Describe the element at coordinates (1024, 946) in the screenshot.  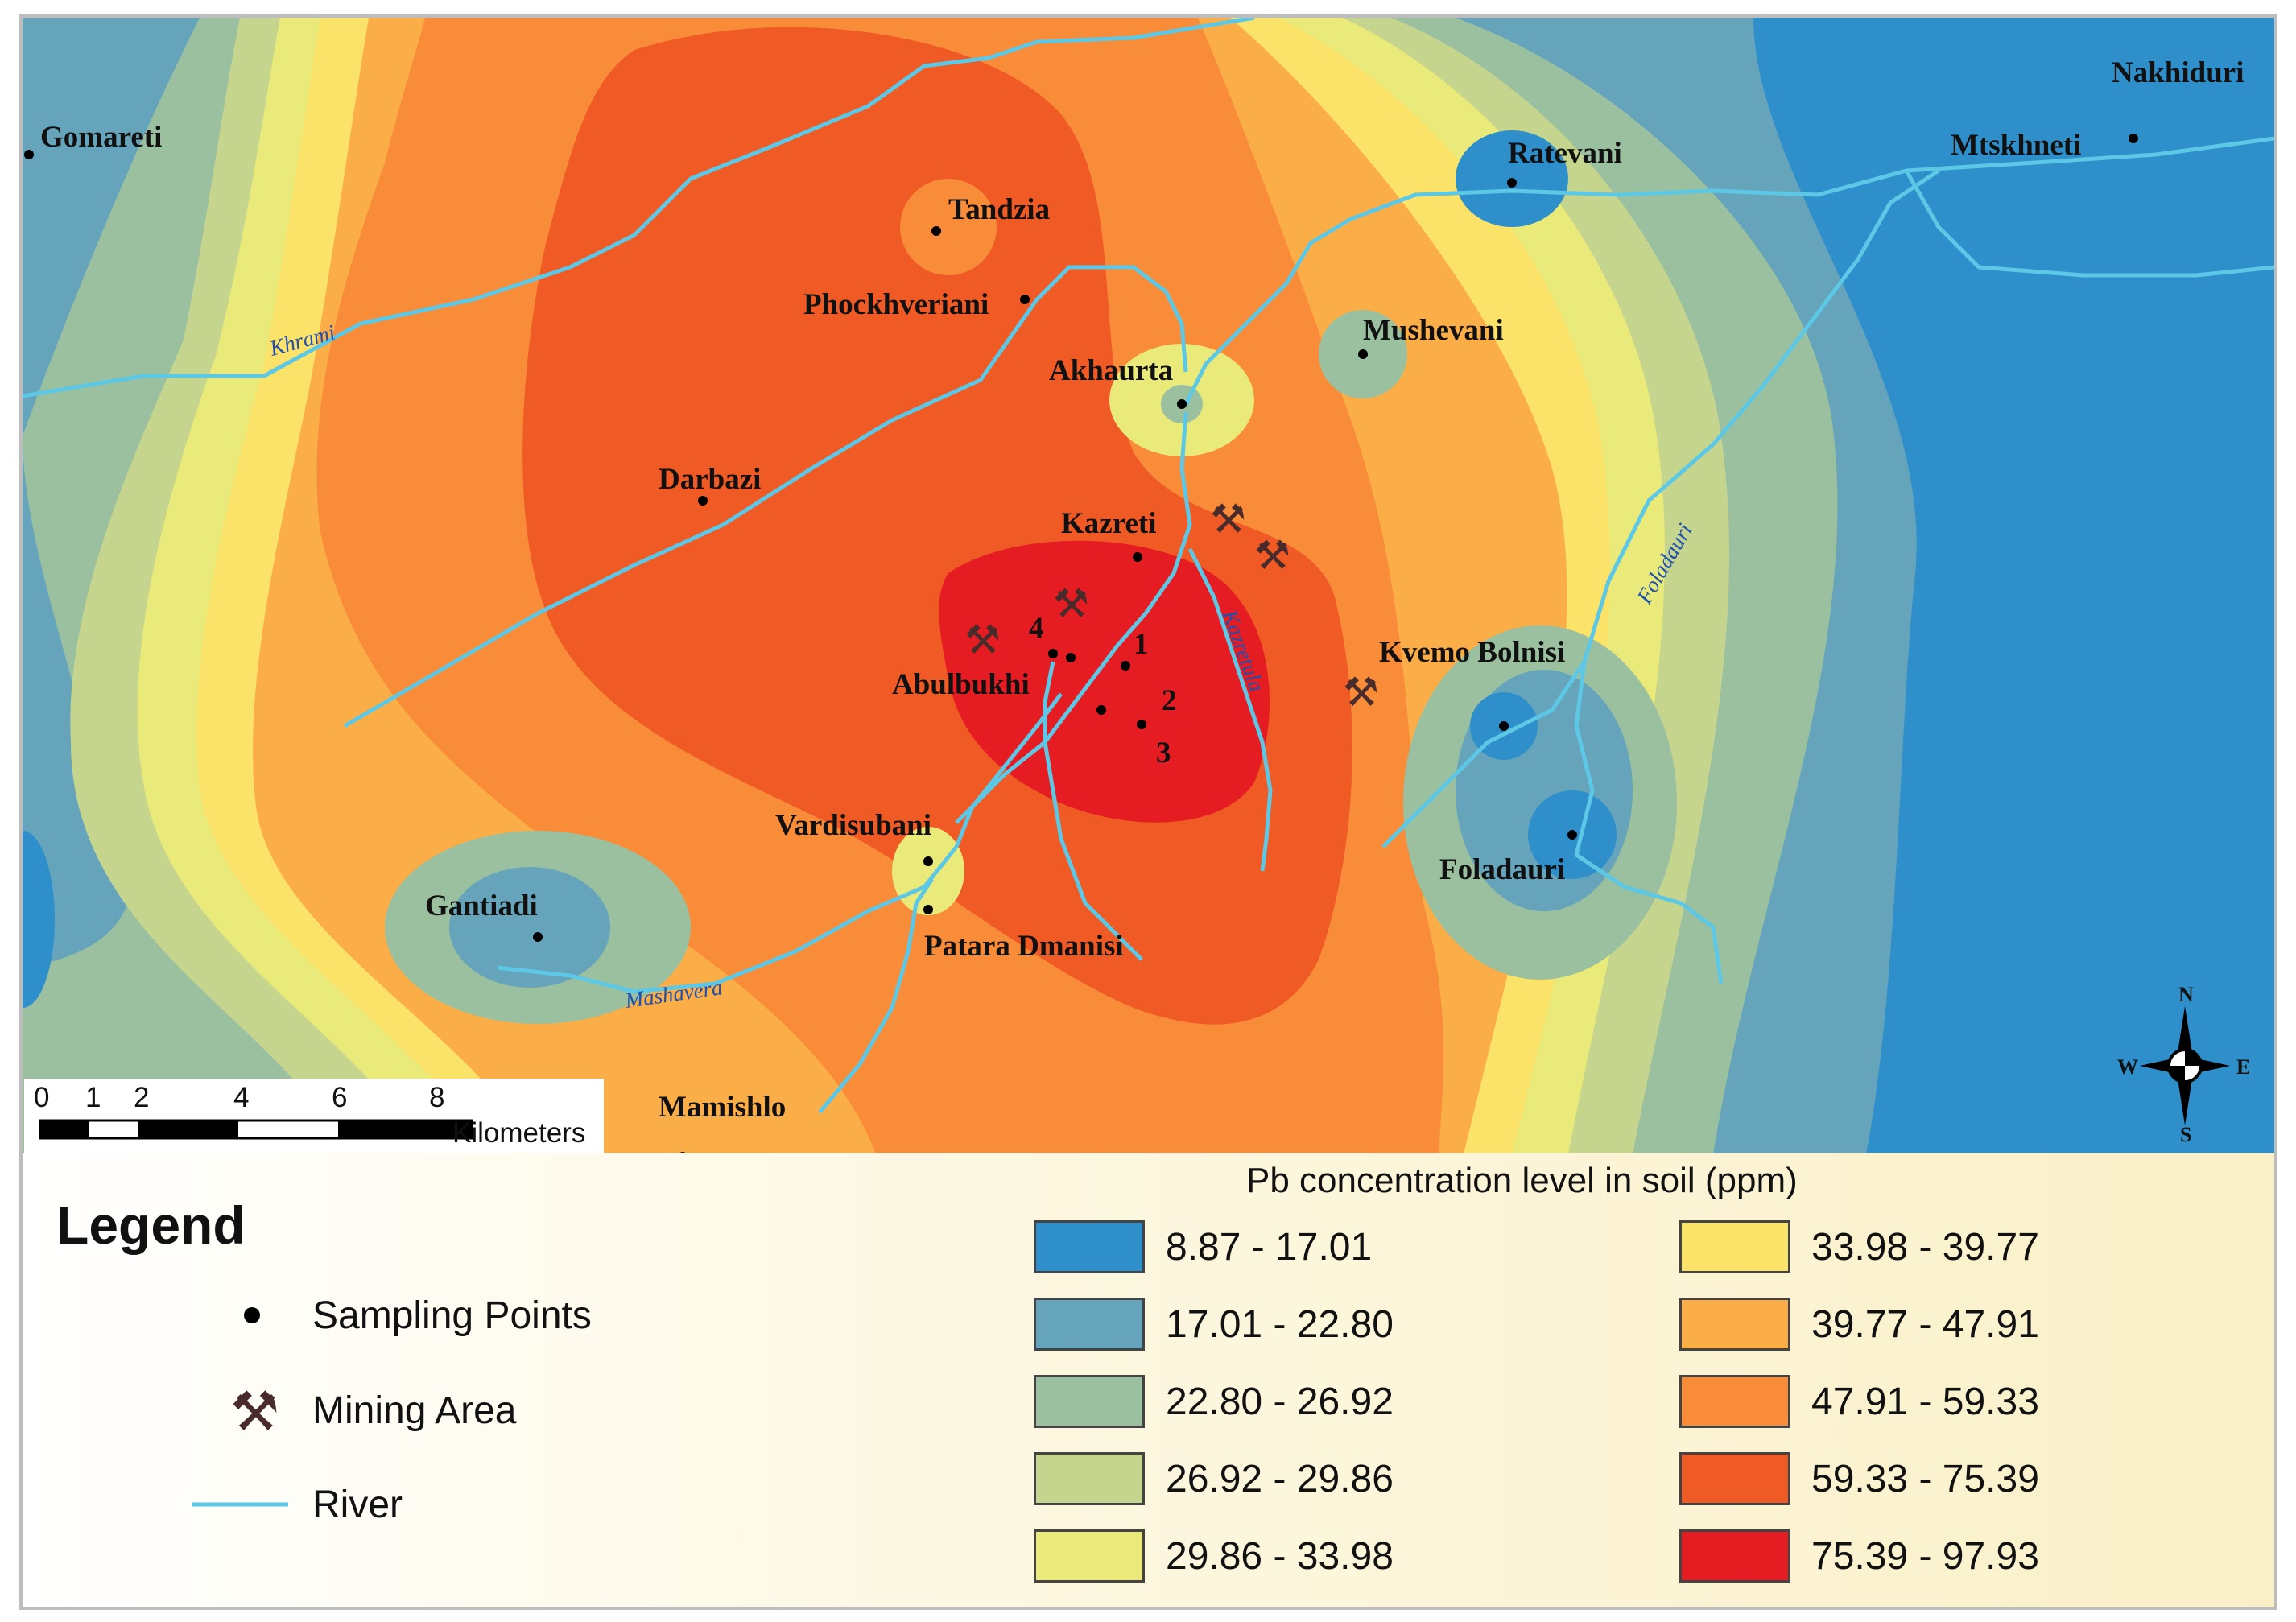
I see `place-label: Patara Dmanisi` at that location.